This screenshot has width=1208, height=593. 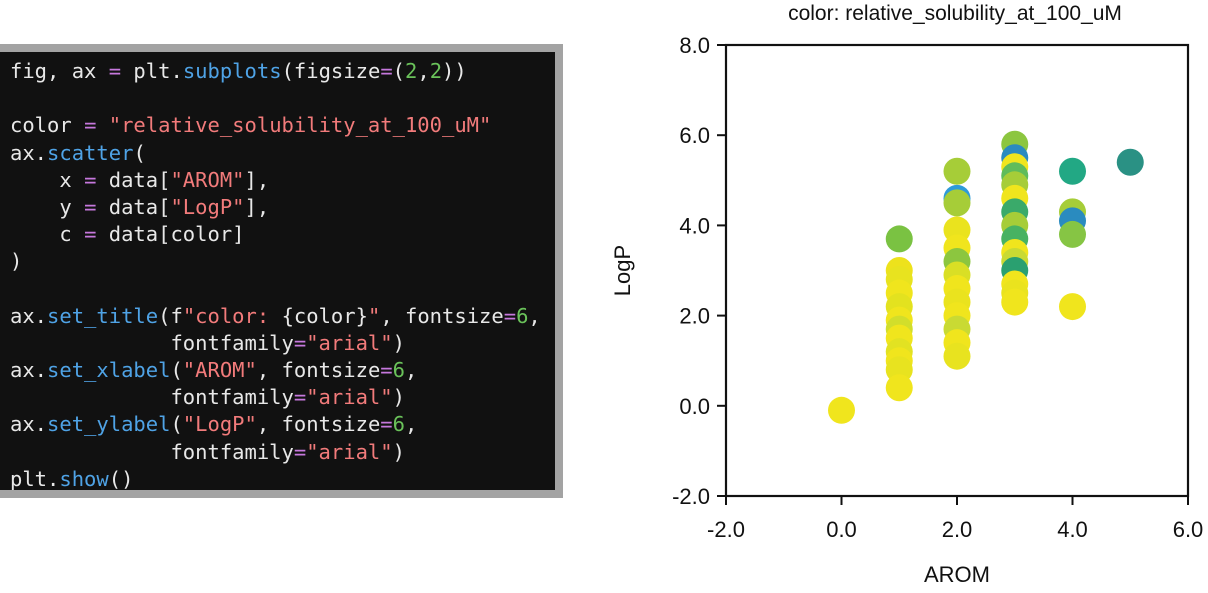 What do you see at coordinates (207, 206) in the screenshot?
I see `code-token: "LogP"` at bounding box center [207, 206].